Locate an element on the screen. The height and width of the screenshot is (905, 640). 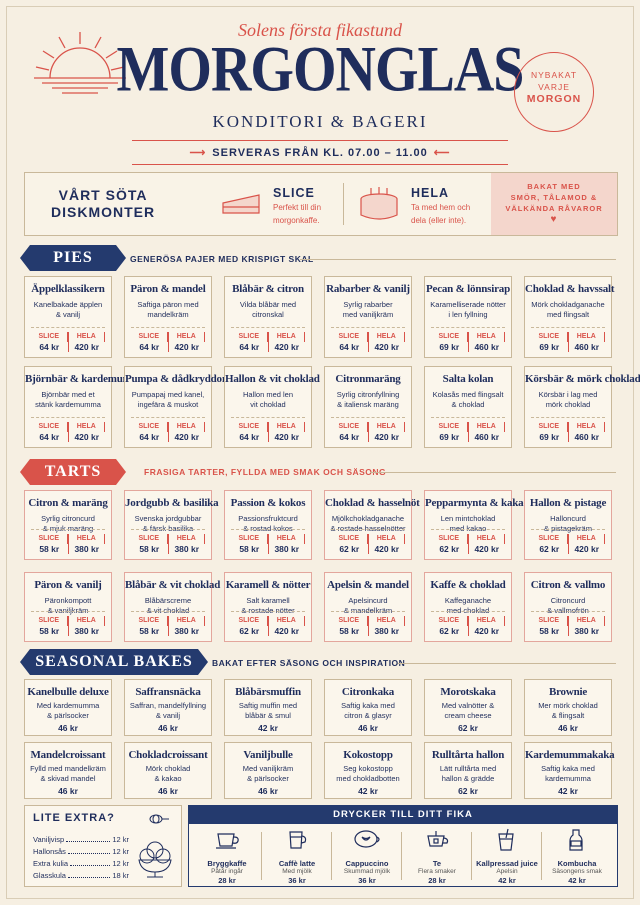
extra-item: Vaniljvisp 12 kr is located at coordinates (81, 839).